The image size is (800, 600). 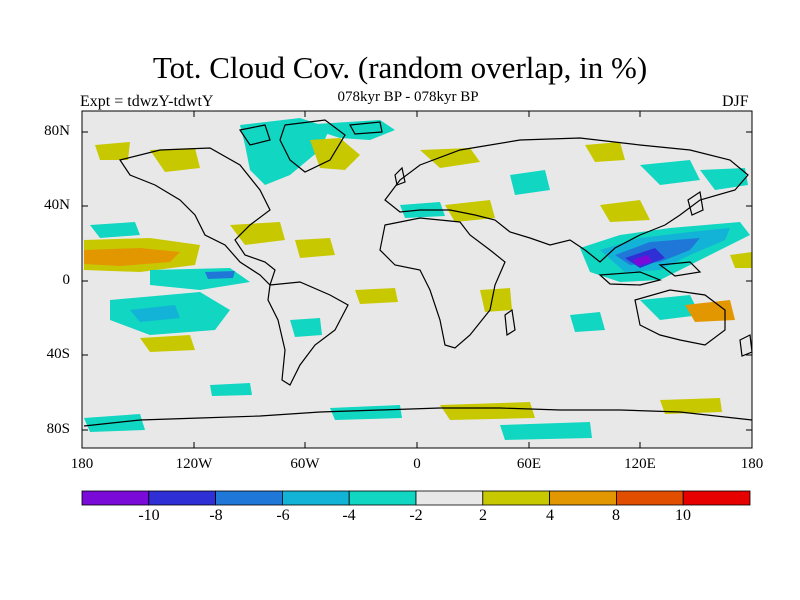 I want to click on colorbar-label: 2, so click(x=483, y=515).